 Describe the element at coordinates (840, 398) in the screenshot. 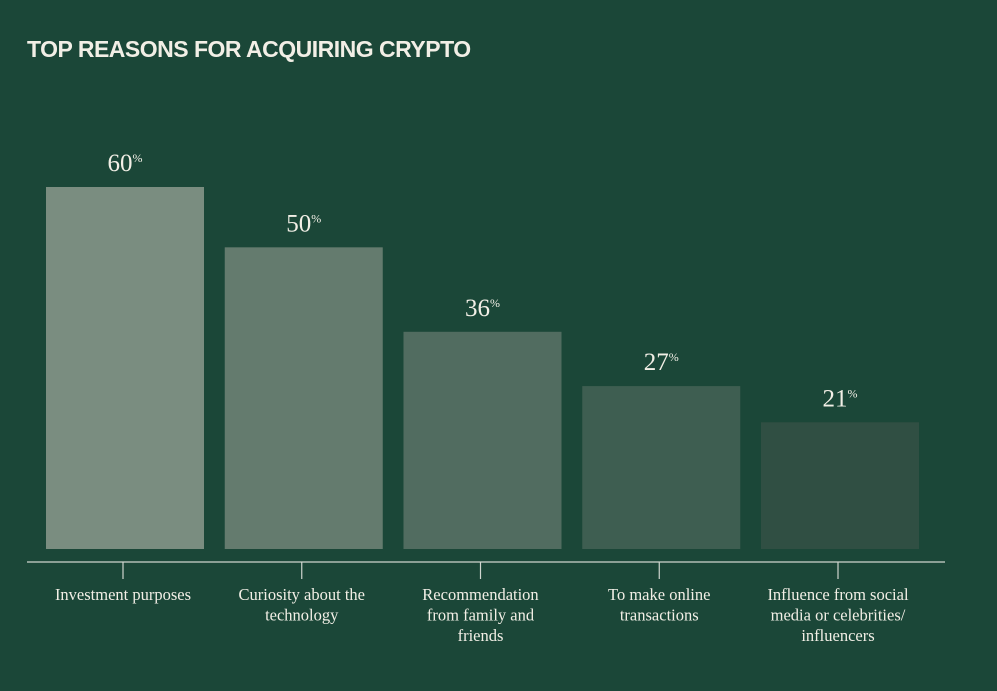

I see `data-label: 21%` at that location.